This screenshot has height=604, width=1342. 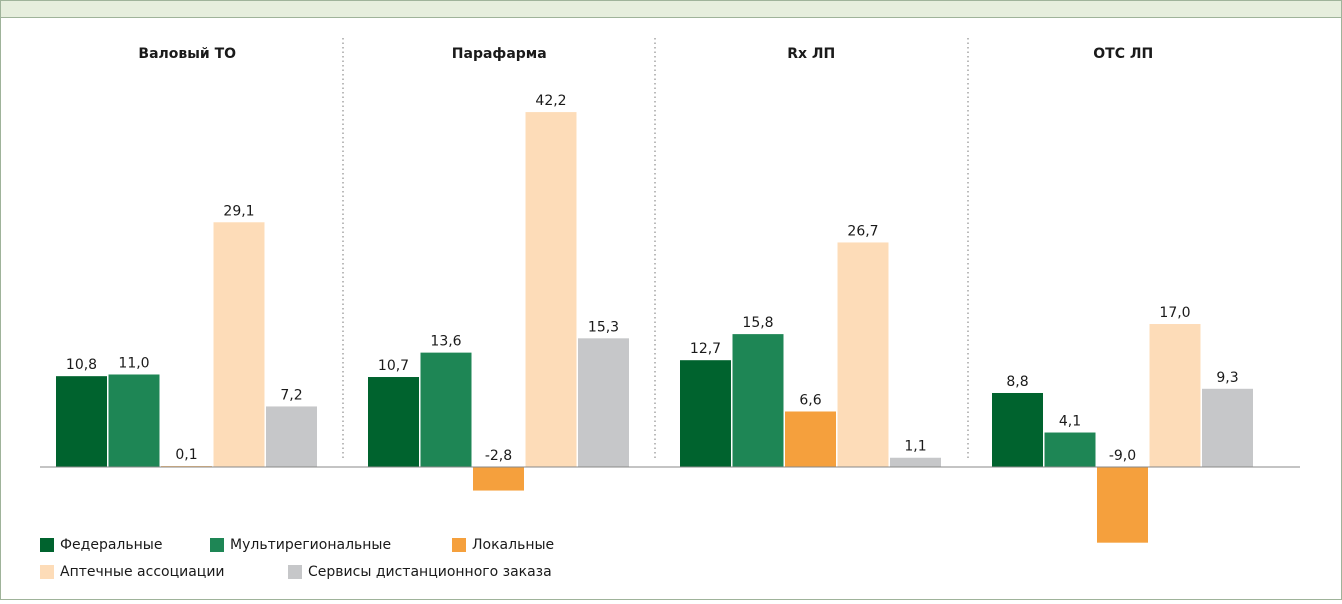 I want to click on value-label: 17,0, so click(x=1174, y=313).